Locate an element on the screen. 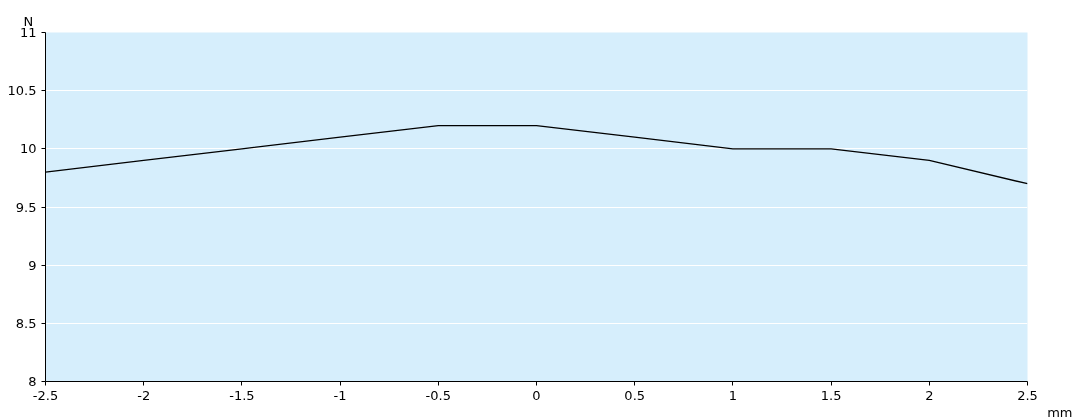  x-tick-label: -1.5 is located at coordinates (242, 395).